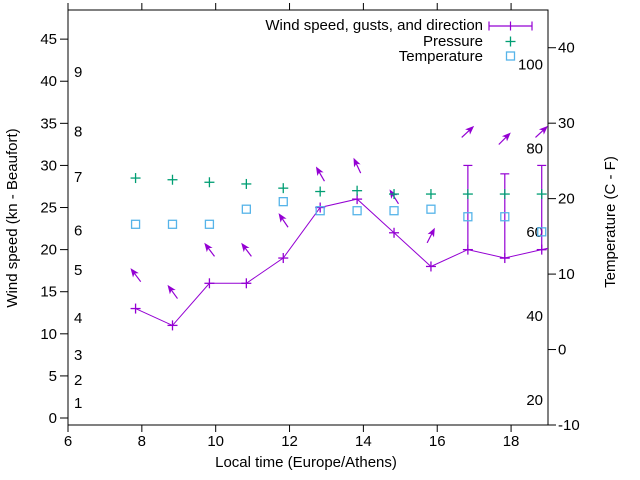 This screenshot has width=640, height=480. Describe the element at coordinates (48, 292) in the screenshot. I see `y-tick-label: 15` at that location.